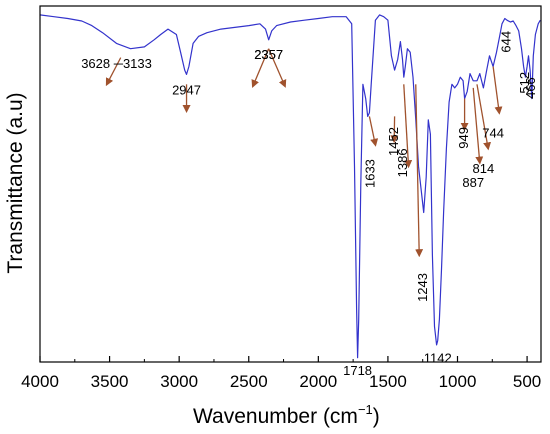 Image resolution: width=550 pixels, height=434 pixels. Describe the element at coordinates (376, 416) in the screenshot. I see `x-axis-label-close: )` at that location.